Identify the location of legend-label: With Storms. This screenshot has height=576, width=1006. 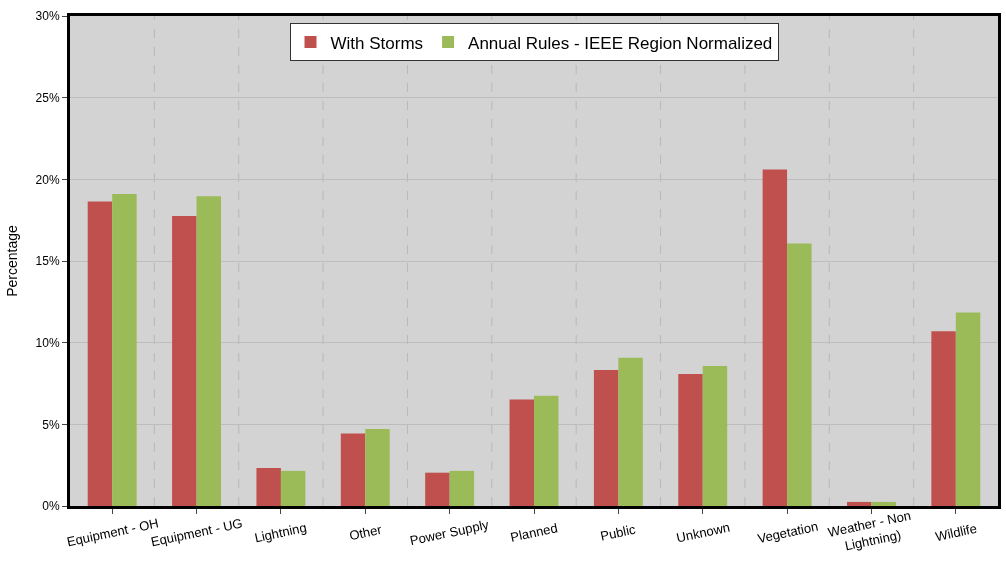
(377, 43).